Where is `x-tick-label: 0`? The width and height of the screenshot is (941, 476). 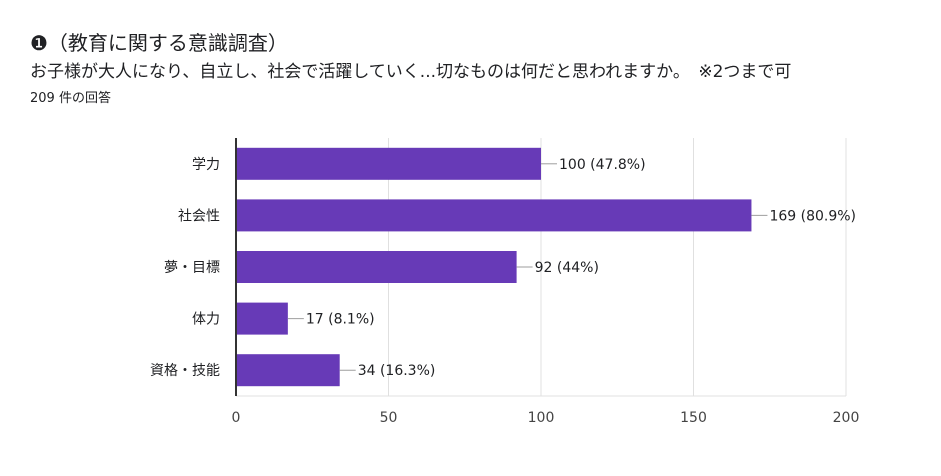
x-tick-label: 0 is located at coordinates (236, 418).